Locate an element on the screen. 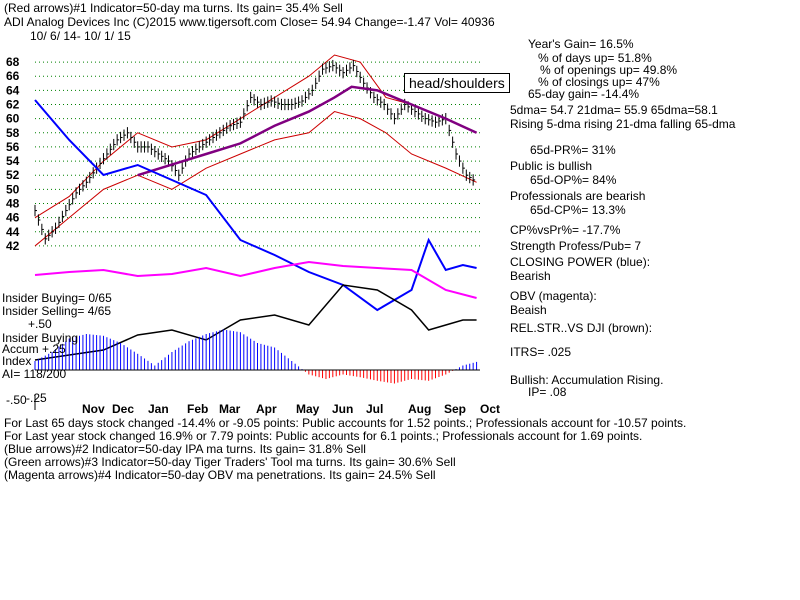  x-tick-label: Jul is located at coordinates (374, 409).